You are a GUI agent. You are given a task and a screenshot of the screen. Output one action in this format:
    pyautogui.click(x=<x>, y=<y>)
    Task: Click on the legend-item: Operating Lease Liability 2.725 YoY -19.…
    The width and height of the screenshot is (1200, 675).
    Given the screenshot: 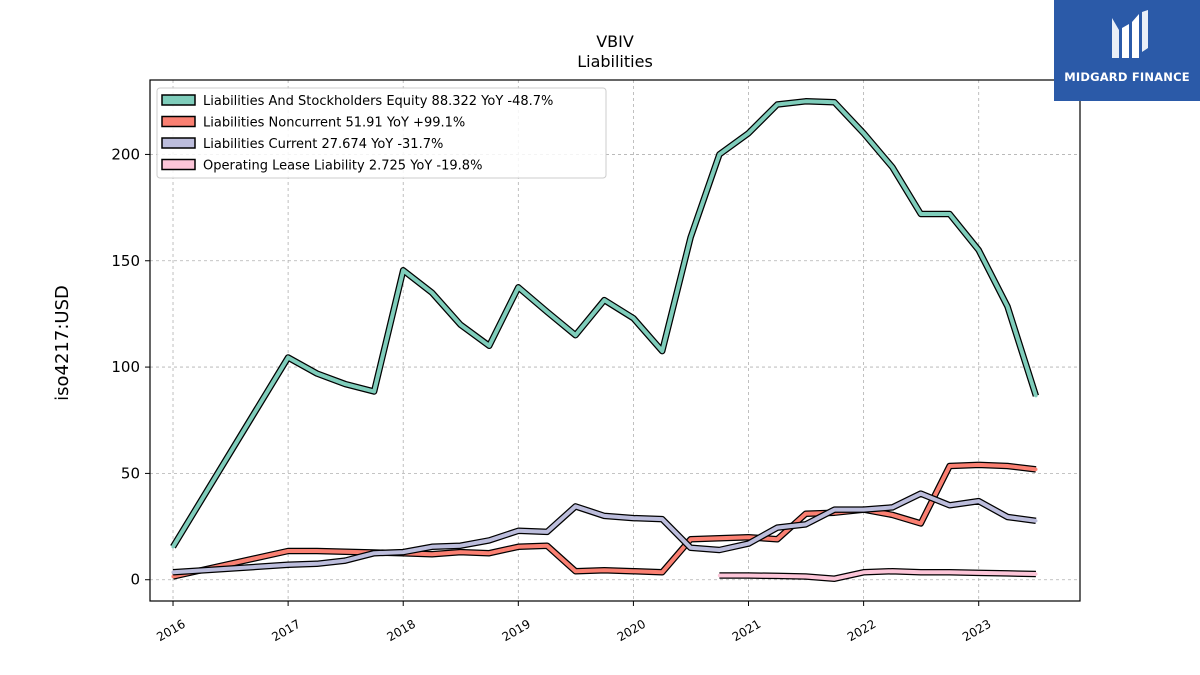 What is the action you would take?
    pyautogui.click(x=321, y=166)
    